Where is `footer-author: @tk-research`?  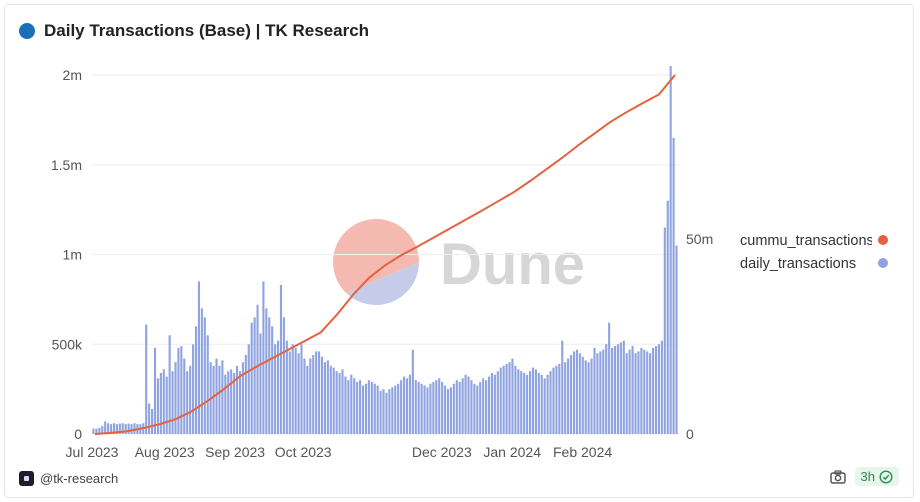
footer-author: @tk-research is located at coordinates (68, 478).